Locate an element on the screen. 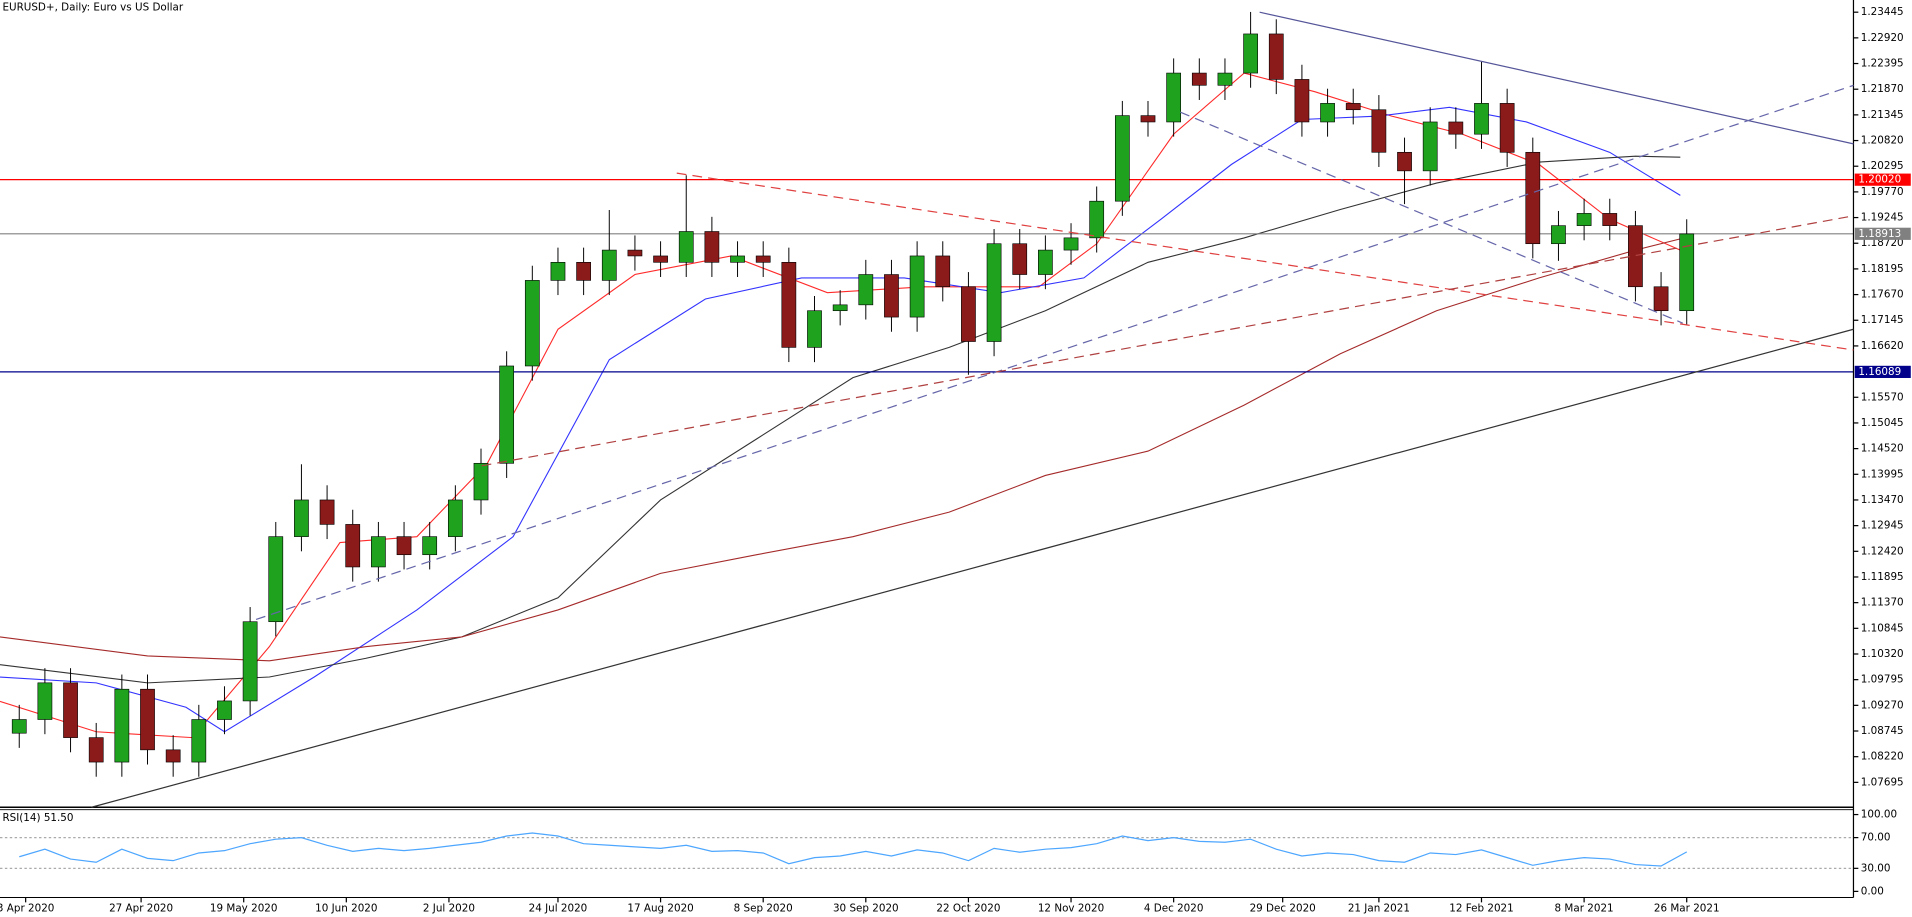 This screenshot has height=917, width=1912. y-tick-label: 1.19245 is located at coordinates (1882, 218).